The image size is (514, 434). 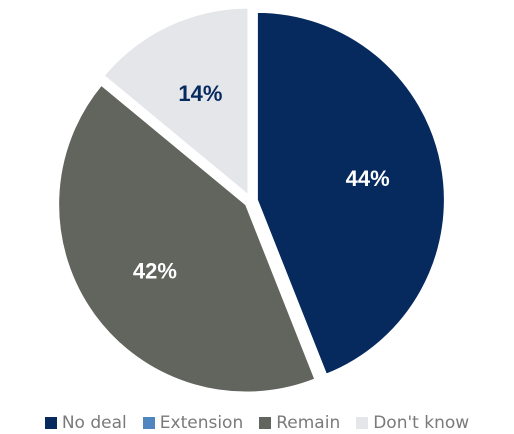 I want to click on slice-label-remain: 42%, so click(x=155, y=270).